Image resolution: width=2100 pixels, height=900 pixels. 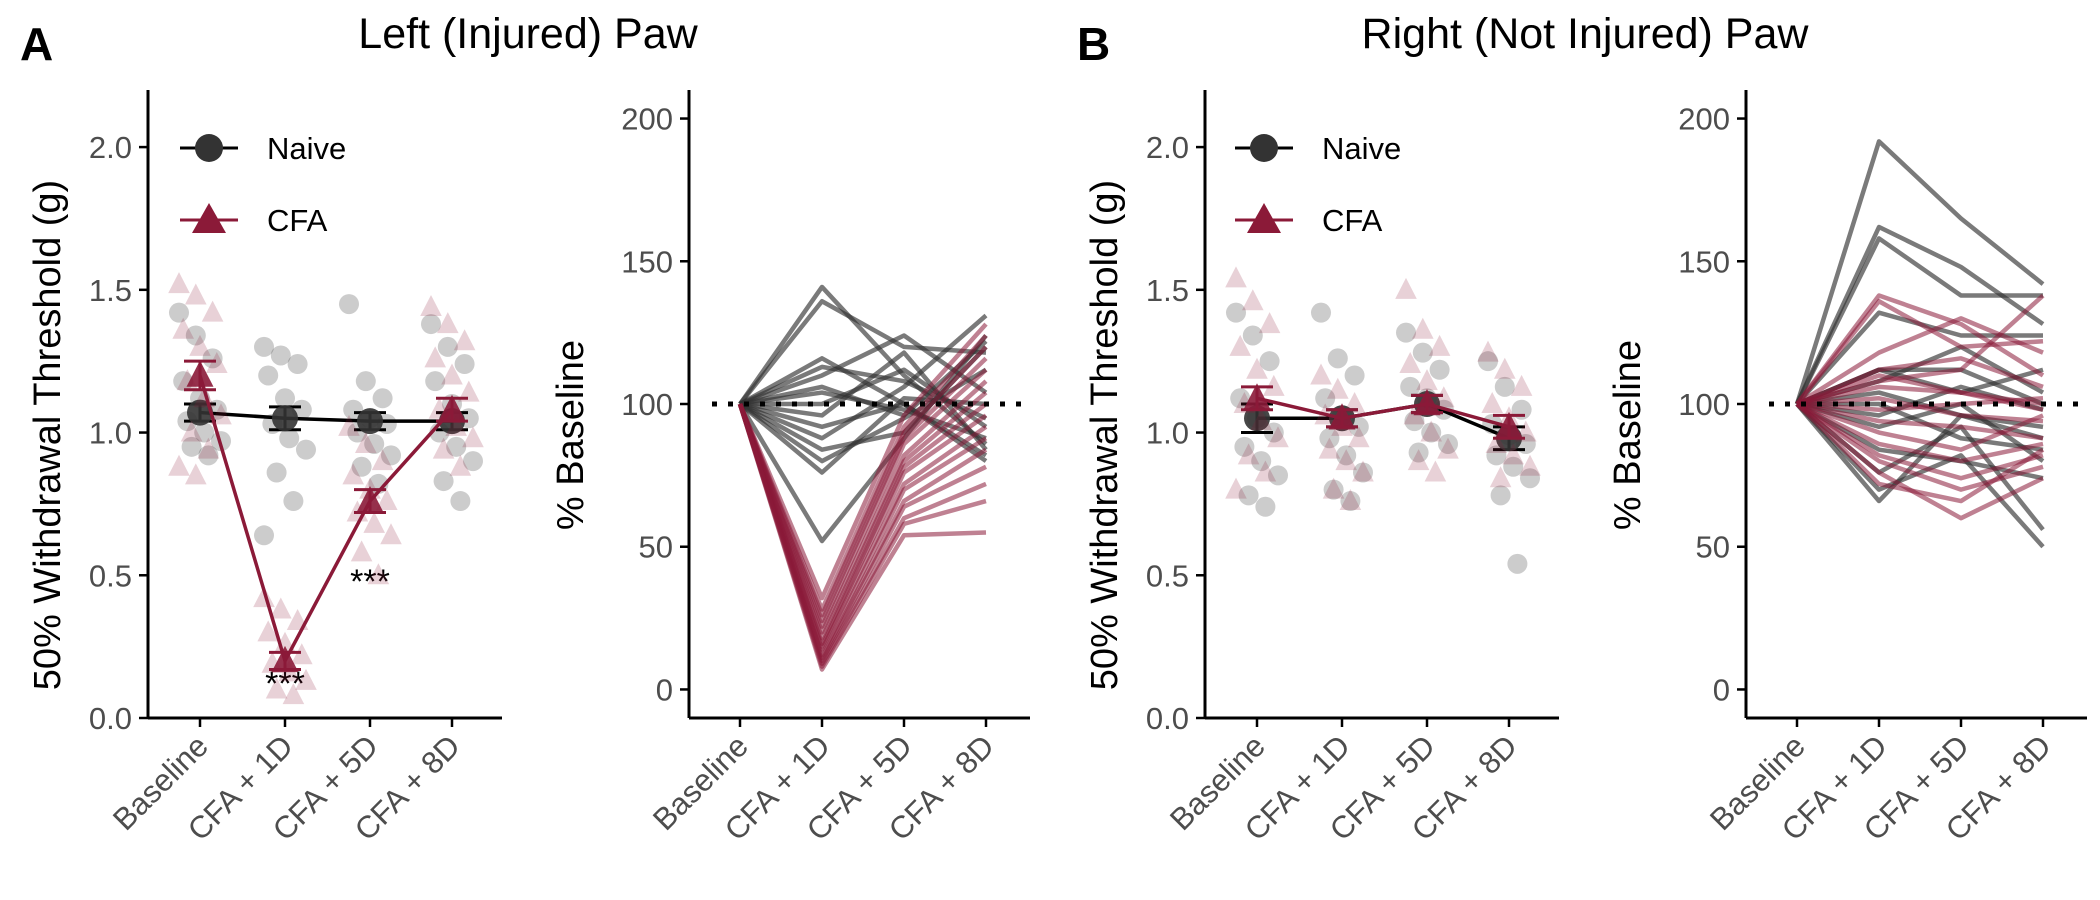 What do you see at coordinates (1352, 220) in the screenshot?
I see `legend-cfa-label: CFA` at bounding box center [1352, 220].